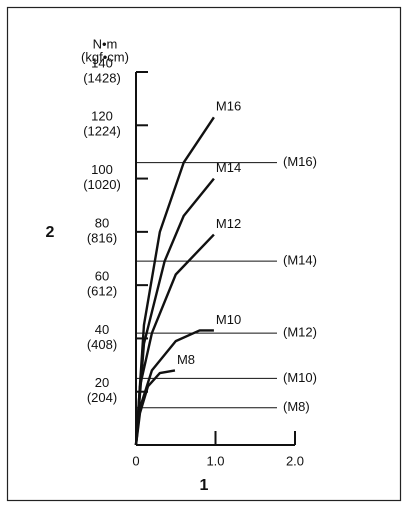 This screenshot has width=409, height=509. What do you see at coordinates (300, 332) in the screenshot?
I see `limit-label: (M12)` at bounding box center [300, 332].